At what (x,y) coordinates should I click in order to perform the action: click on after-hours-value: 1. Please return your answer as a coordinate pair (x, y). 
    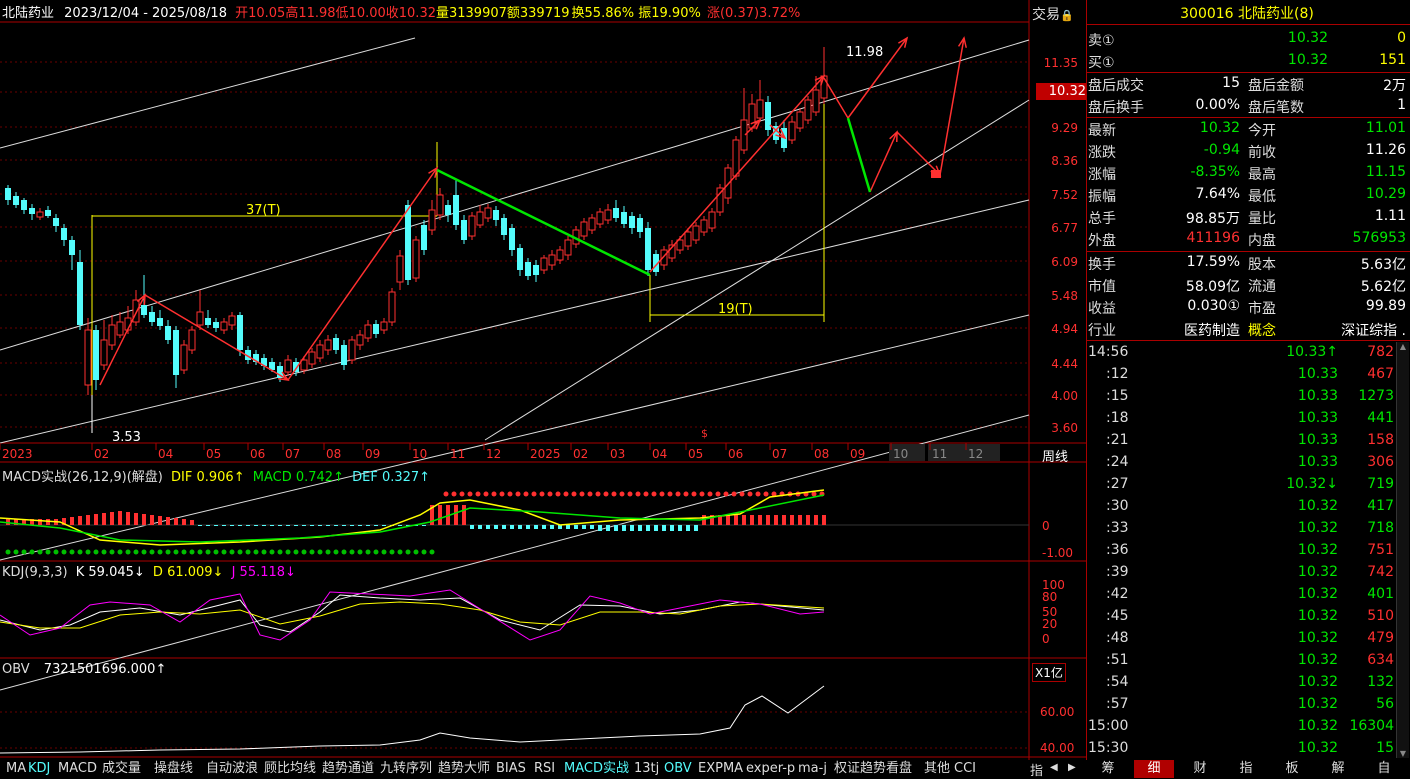
    Looking at the image, I should click on (1401, 105).